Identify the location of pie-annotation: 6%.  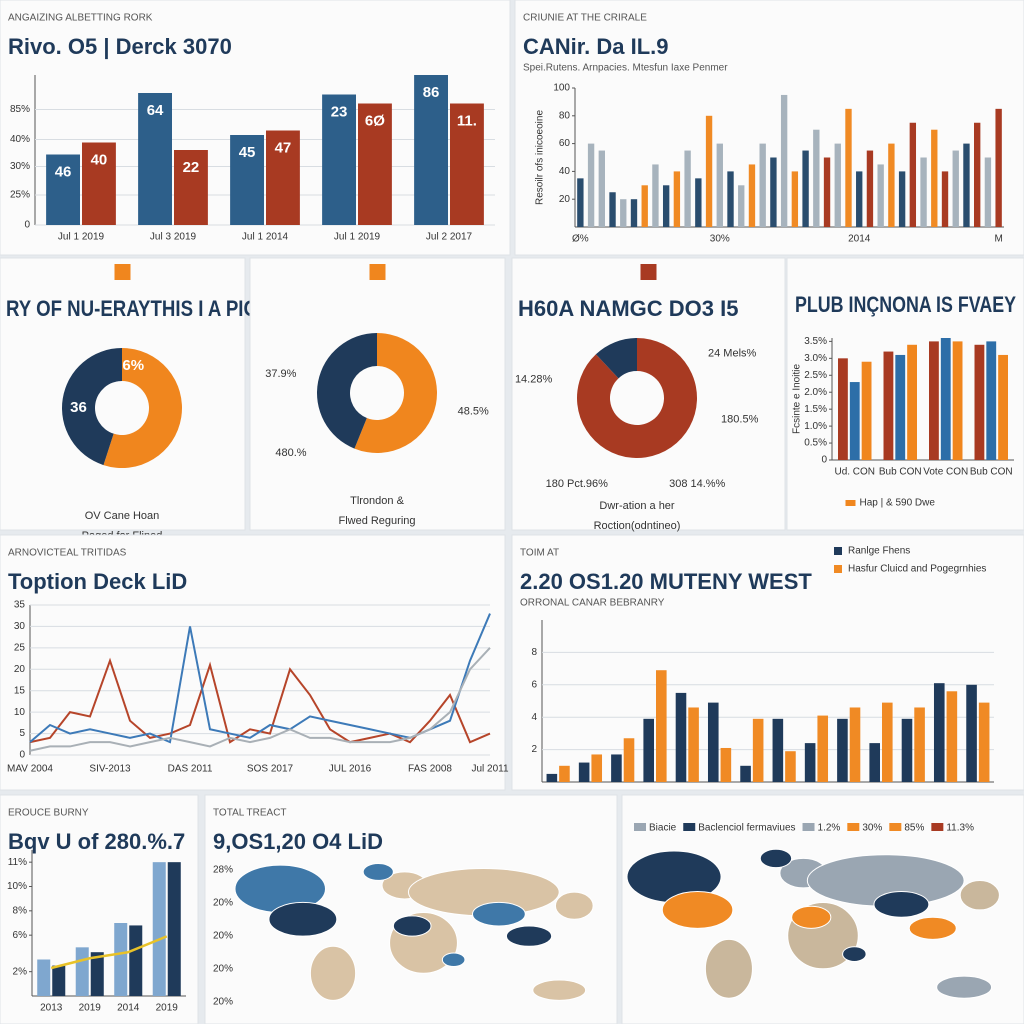
(133, 365).